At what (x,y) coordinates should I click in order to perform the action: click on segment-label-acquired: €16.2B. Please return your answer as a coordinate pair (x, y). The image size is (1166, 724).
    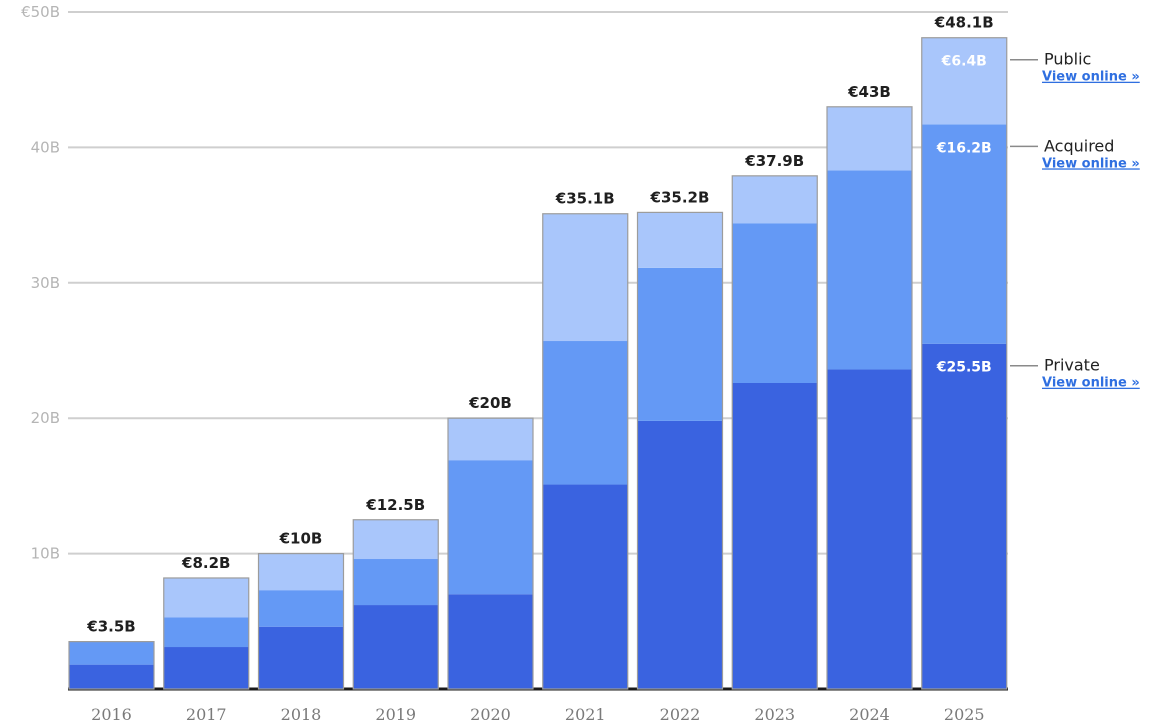
    Looking at the image, I should click on (964, 148).